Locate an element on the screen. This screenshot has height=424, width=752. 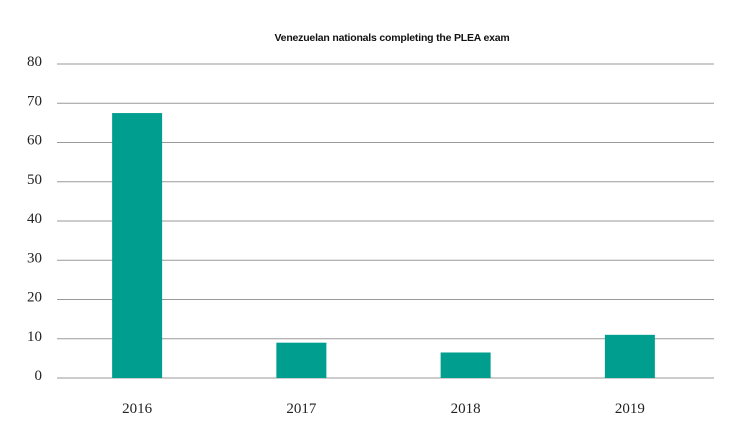
y-tick-label: 40 is located at coordinates (34, 219).